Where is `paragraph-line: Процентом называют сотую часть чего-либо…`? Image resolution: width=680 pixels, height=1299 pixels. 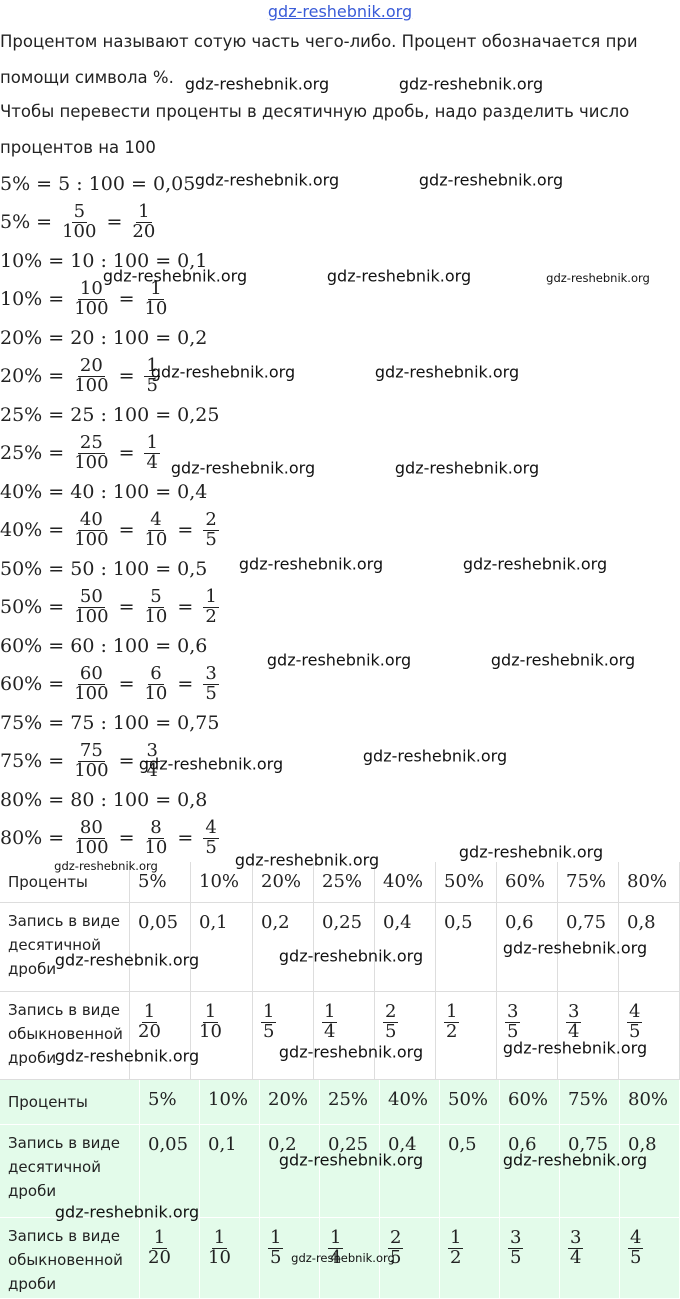 paragraph-line: Процентом называют сотую часть чего-либо… is located at coordinates (319, 41).